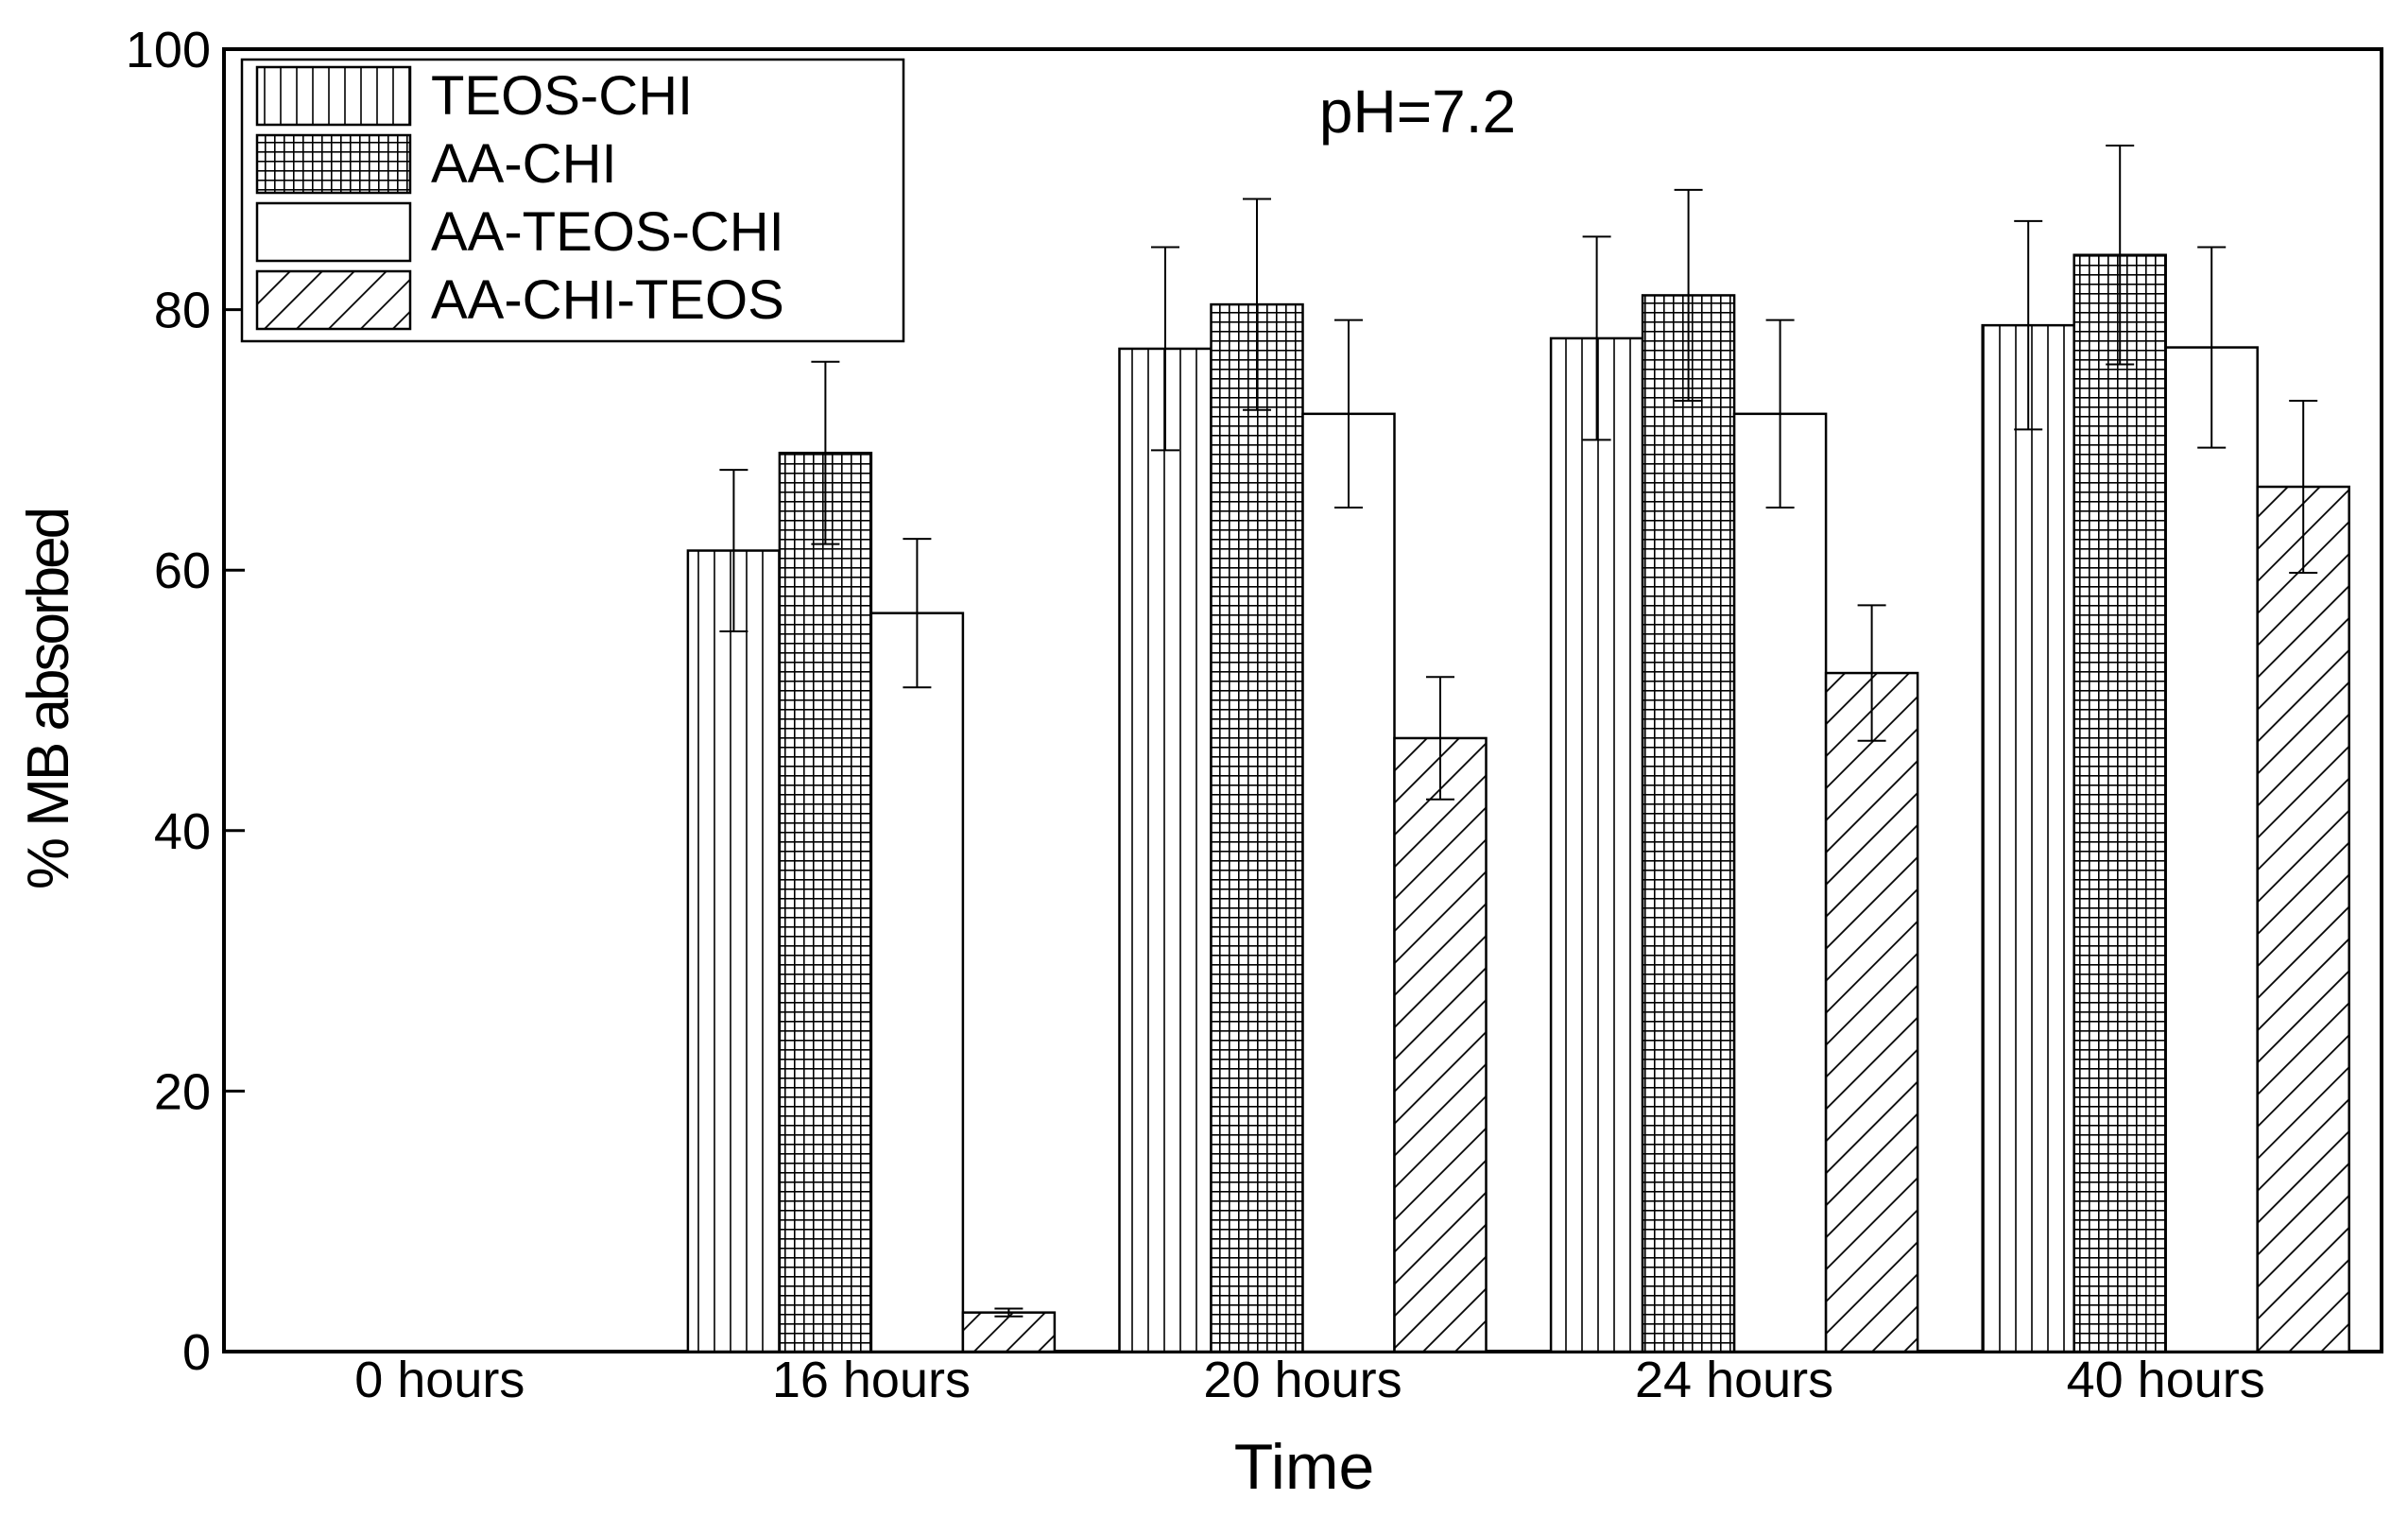 The width and height of the screenshot is (2408, 1517). Describe the element at coordinates (1734, 1380) in the screenshot. I see `x-tick-label: 24 hours` at that location.